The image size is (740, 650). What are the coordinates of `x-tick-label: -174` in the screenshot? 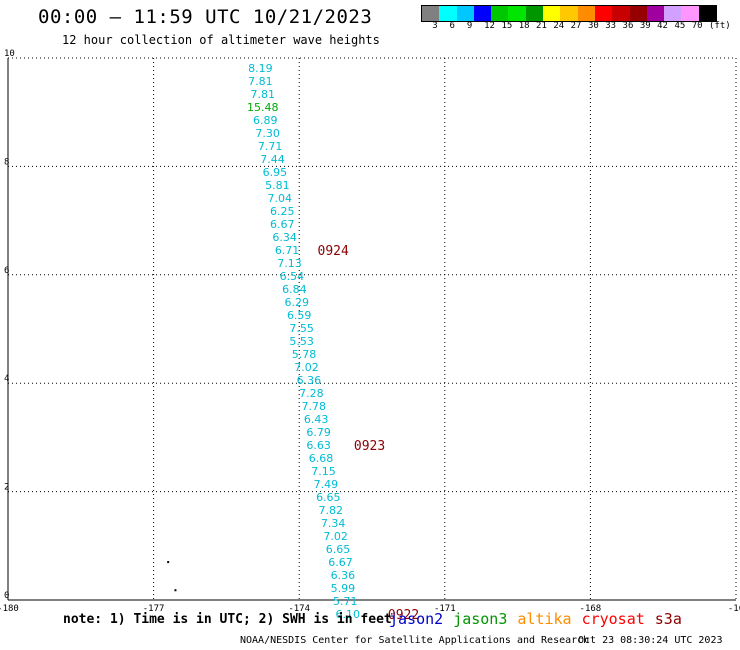 It's located at (299, 609).